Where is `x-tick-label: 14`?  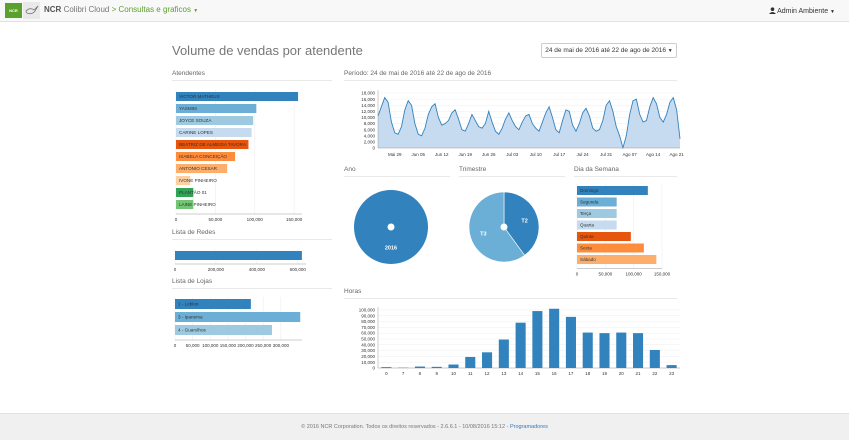
x-tick-label: 14 is located at coordinates (521, 373).